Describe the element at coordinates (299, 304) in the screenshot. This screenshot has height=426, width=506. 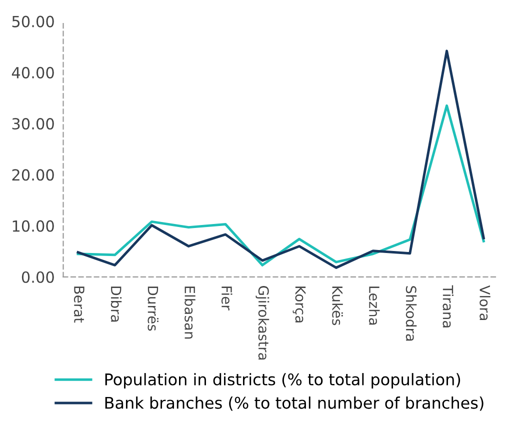
I see `x-tick-label: Korça` at that location.